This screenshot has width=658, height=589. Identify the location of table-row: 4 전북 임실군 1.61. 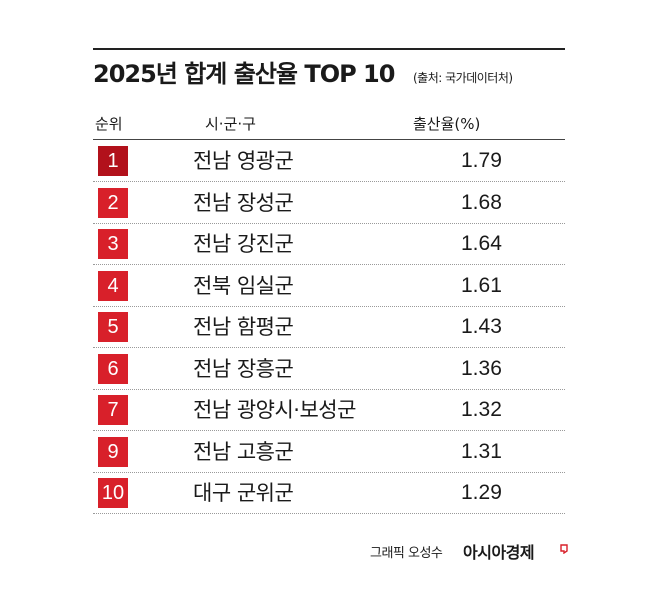
(329, 286).